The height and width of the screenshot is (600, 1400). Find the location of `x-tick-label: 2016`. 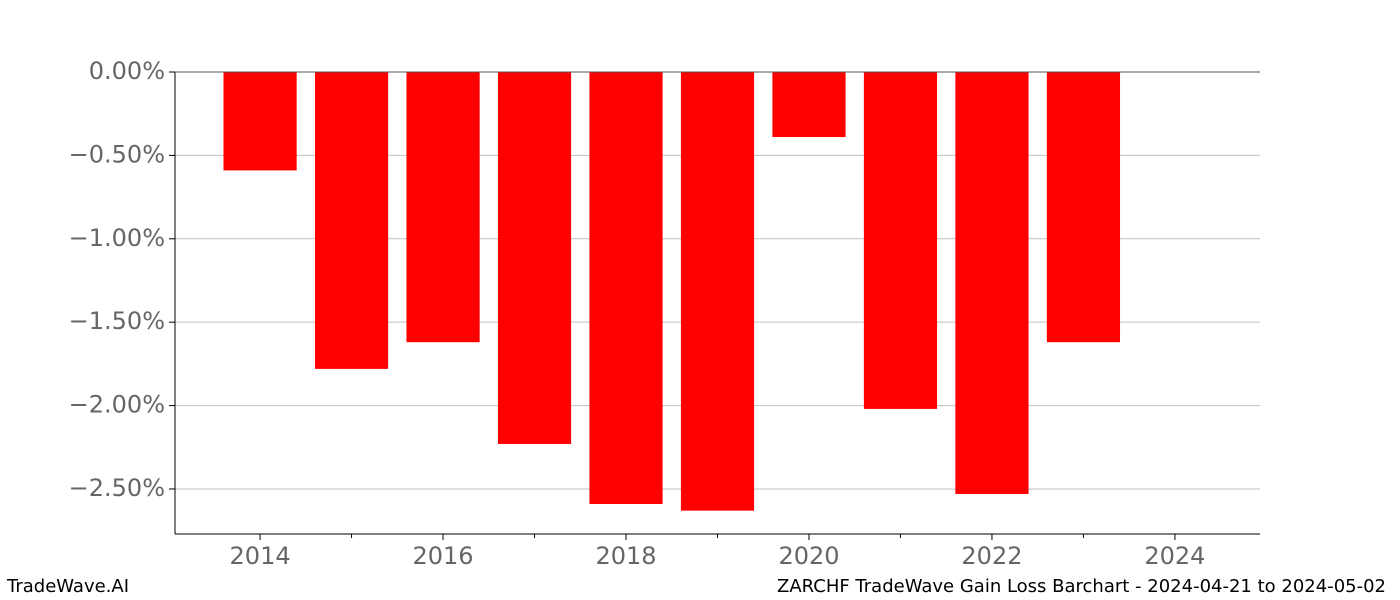

x-tick-label: 2016 is located at coordinates (443, 556).